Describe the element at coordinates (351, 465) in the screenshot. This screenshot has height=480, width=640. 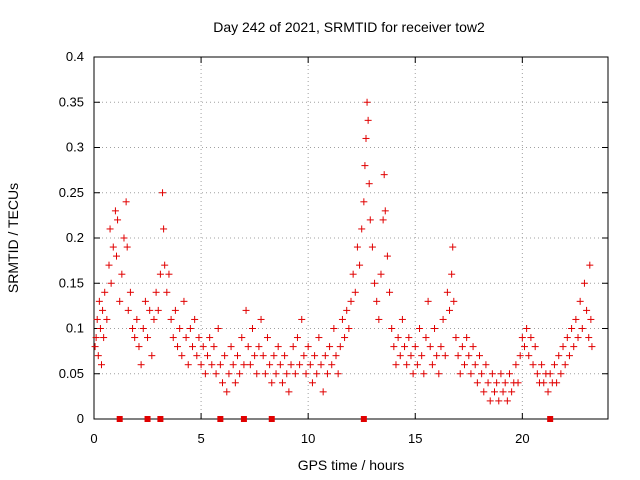
I see `x-axis-label: GPS time / hours` at that location.